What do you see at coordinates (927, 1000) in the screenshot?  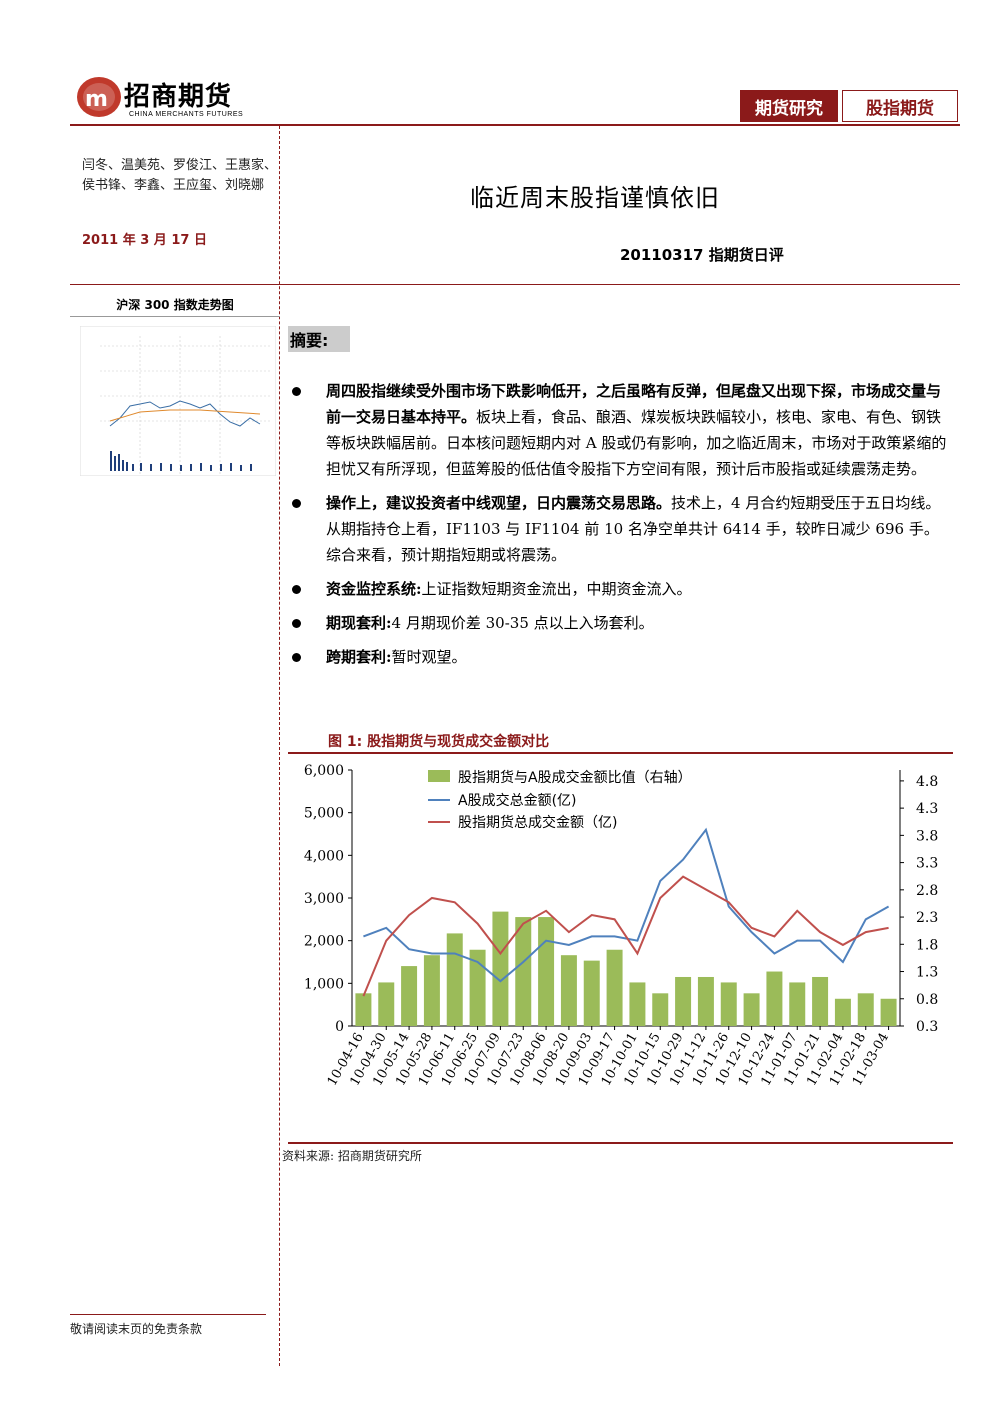 I see `y-right-tick-label: 0.8` at bounding box center [927, 1000].